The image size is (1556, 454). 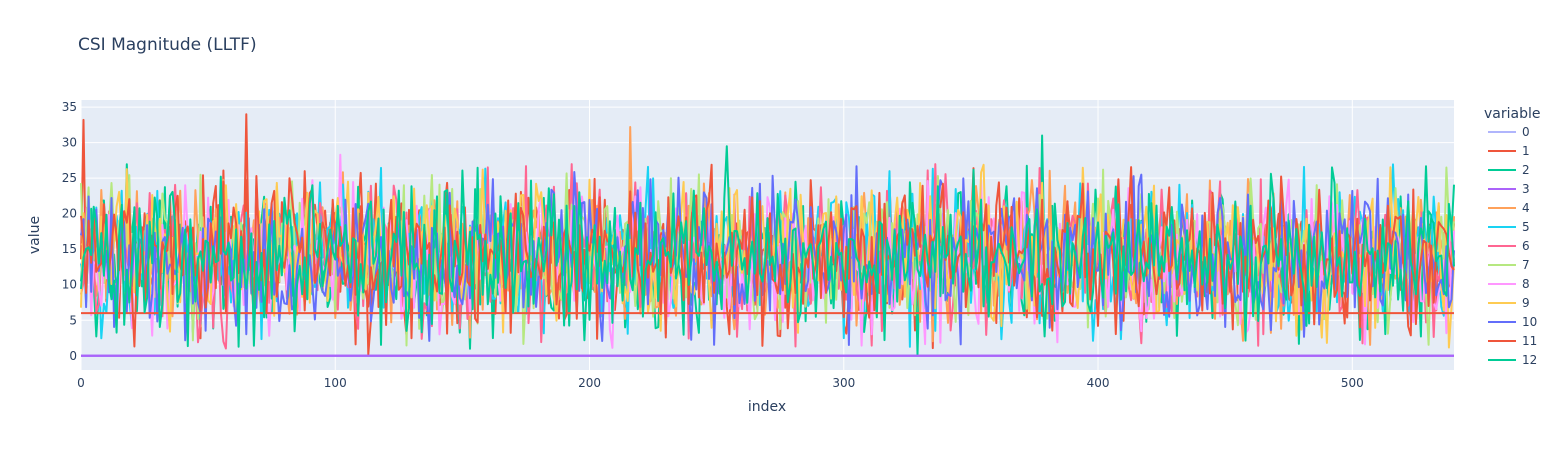 What do you see at coordinates (1509, 151) in the screenshot?
I see `legend-item-1: 1` at bounding box center [1509, 151].